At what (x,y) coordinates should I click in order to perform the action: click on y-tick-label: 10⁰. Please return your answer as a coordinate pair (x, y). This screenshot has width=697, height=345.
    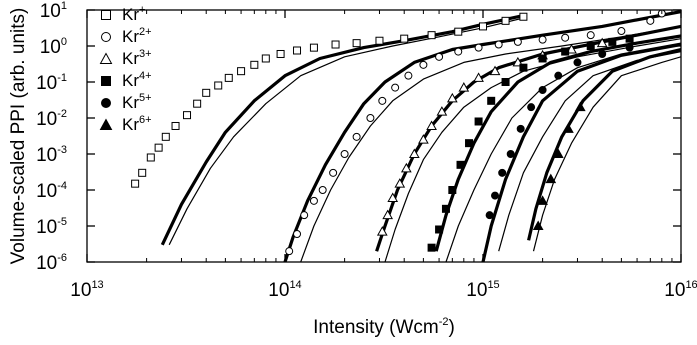
    Looking at the image, I should click on (53, 47).